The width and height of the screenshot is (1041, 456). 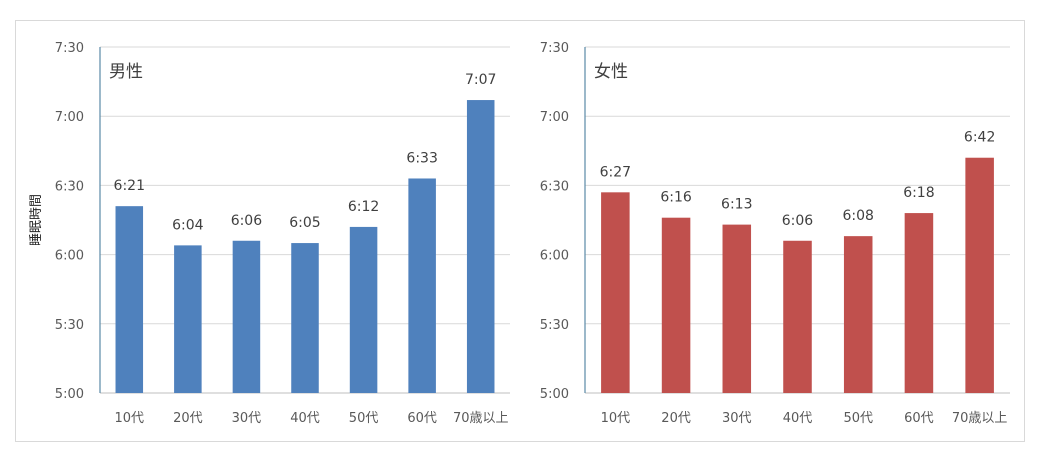 What do you see at coordinates (615, 172) in the screenshot?
I see `data-label: 6:27` at bounding box center [615, 172].